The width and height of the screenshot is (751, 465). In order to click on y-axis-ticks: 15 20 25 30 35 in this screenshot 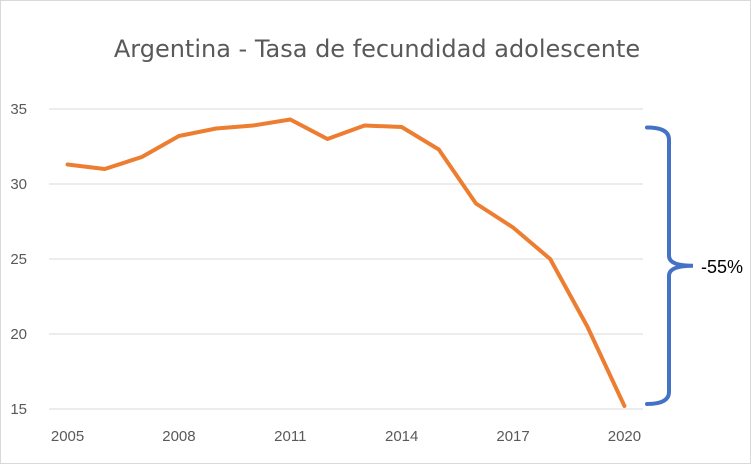, I will do `click(18, 259)`.